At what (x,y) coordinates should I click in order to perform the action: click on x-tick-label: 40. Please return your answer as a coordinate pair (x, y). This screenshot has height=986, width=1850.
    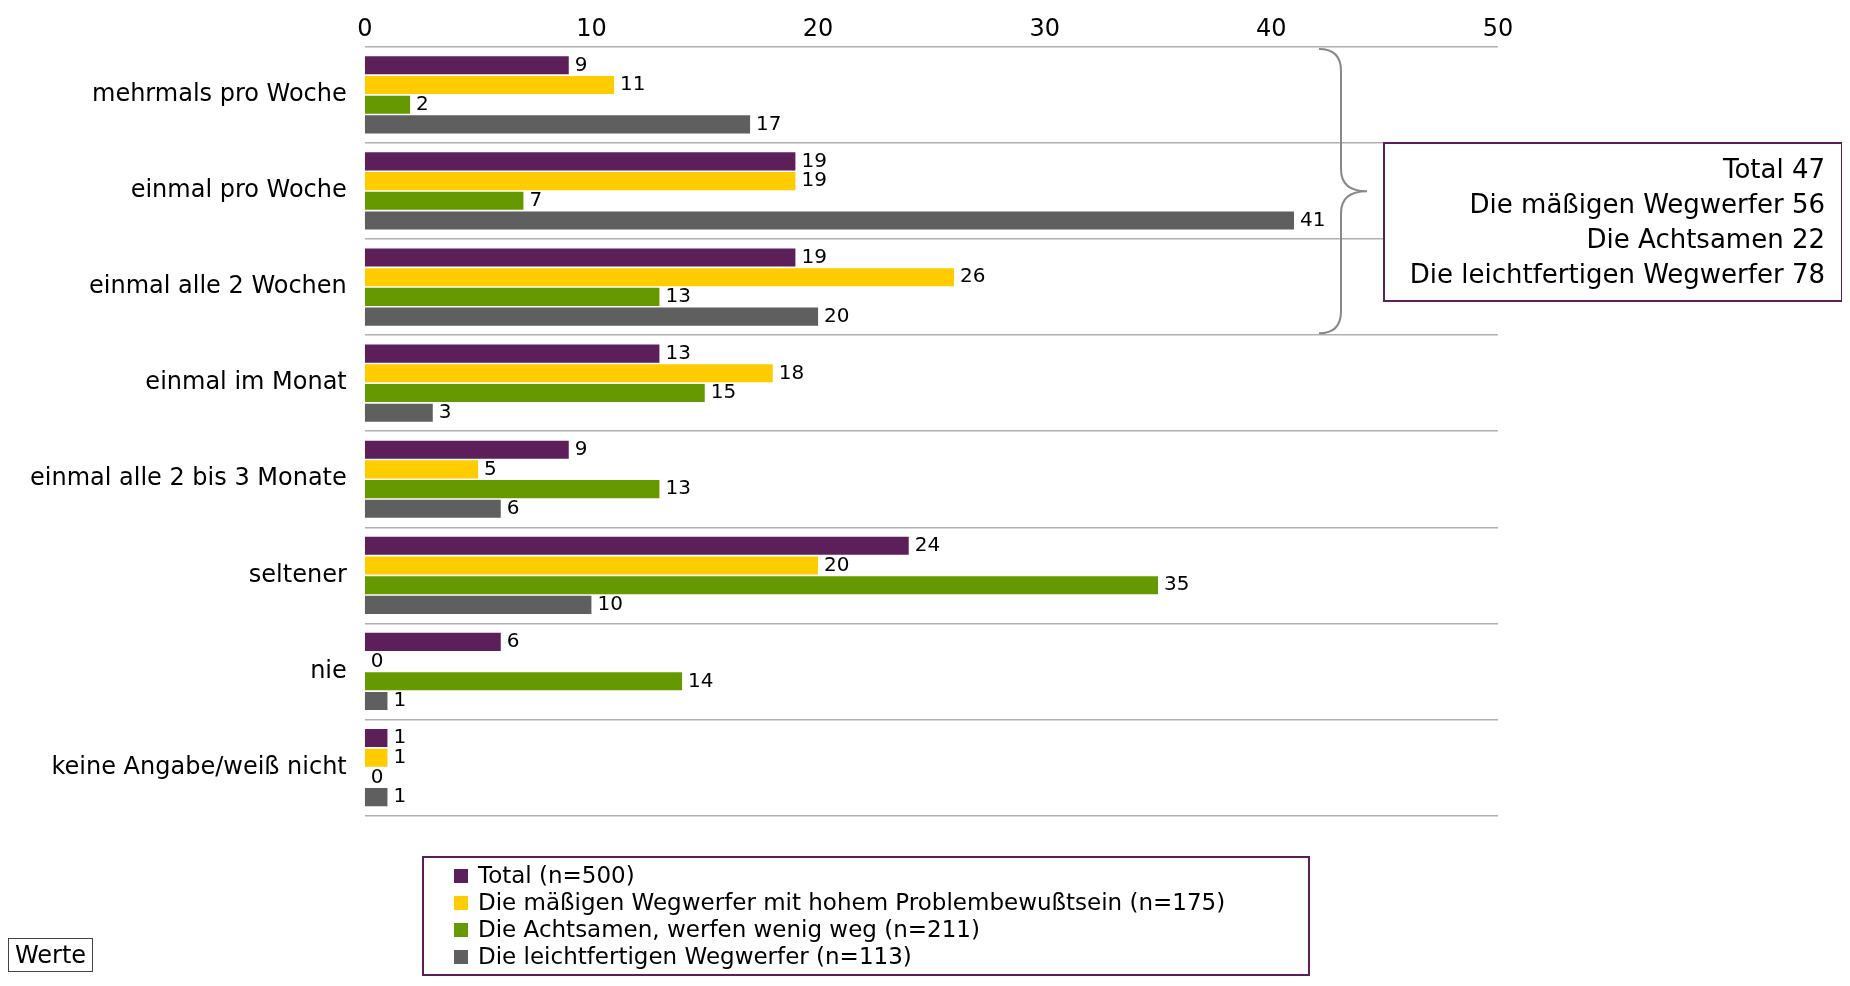
    Looking at the image, I should click on (1271, 27).